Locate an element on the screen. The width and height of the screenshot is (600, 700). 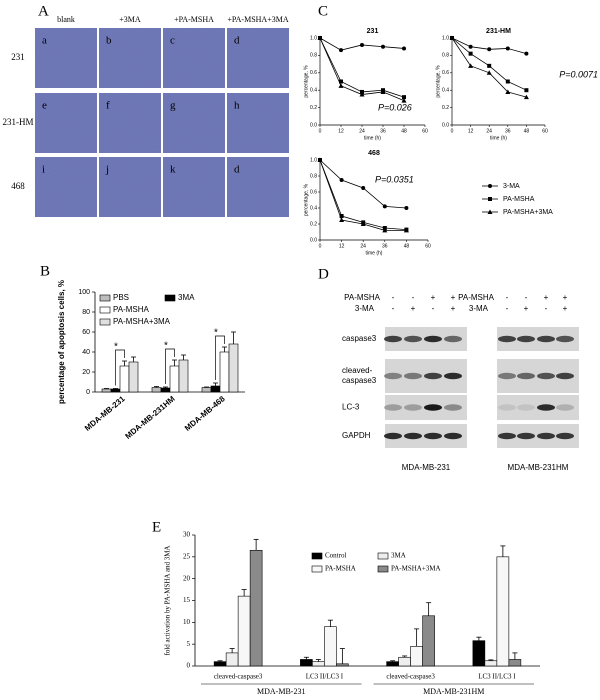
x-tick-label: LC3 II/LC3 I is located at coordinates (325, 677).